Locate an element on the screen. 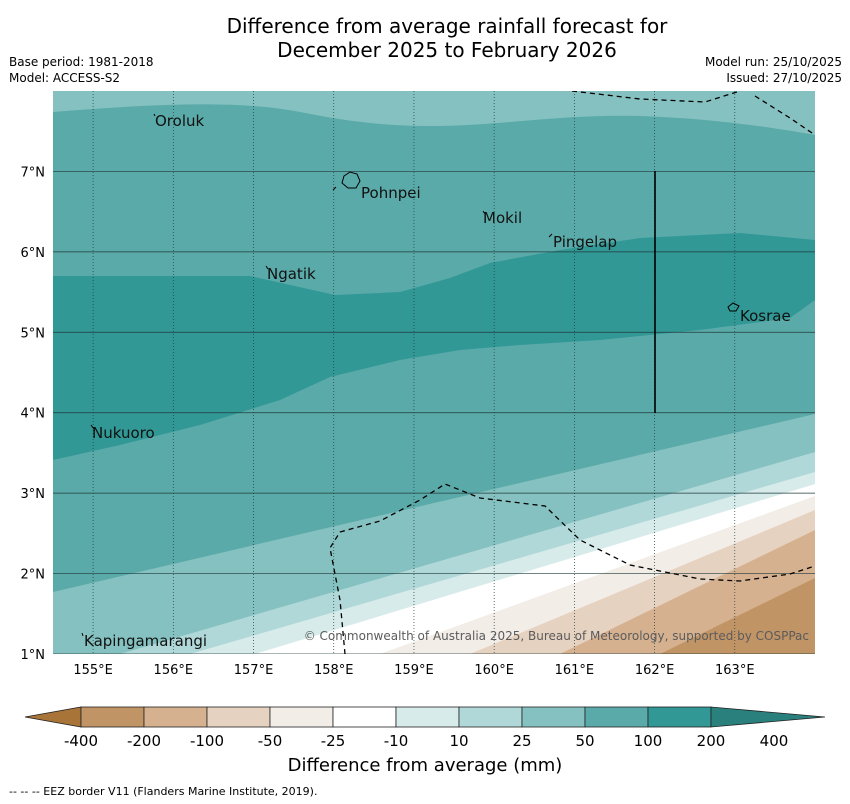 The width and height of the screenshot is (850, 804). base-period: Base period: 1981-2018 is located at coordinates (81, 62).